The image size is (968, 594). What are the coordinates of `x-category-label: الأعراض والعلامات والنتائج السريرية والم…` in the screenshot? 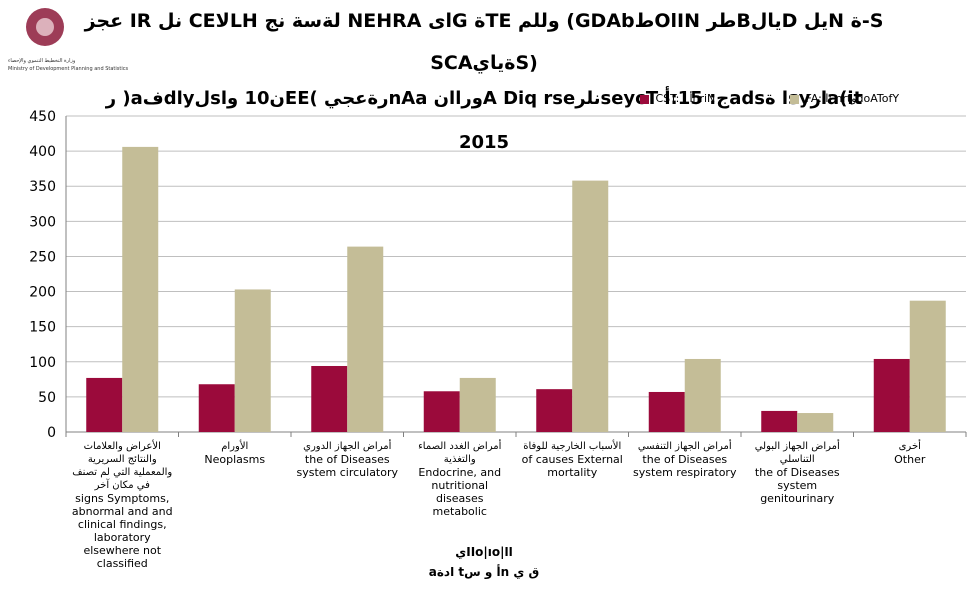 It's located at (122, 505).